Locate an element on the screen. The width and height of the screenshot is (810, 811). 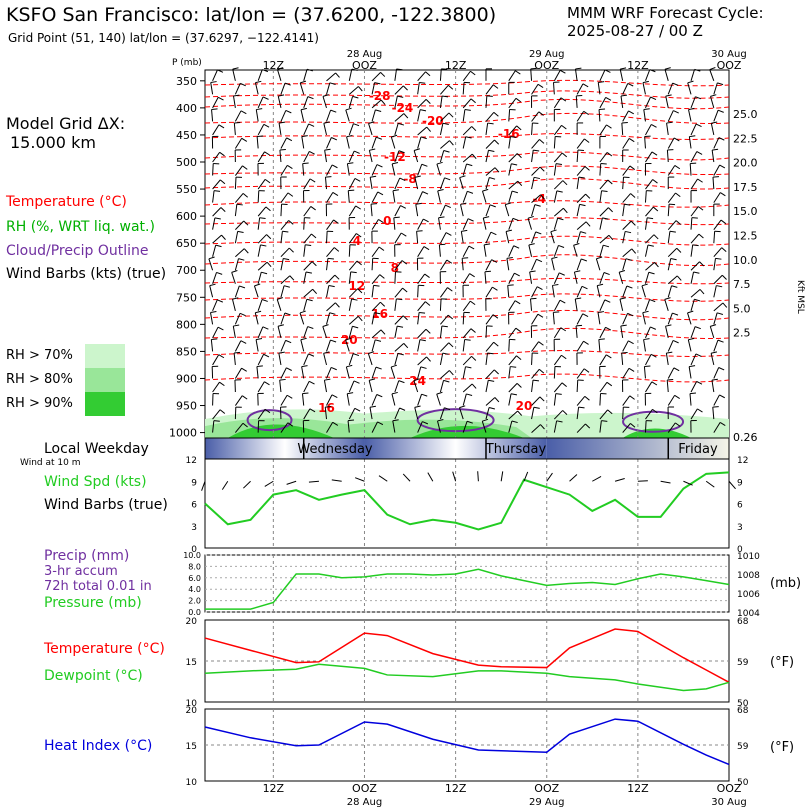
pressure-tick-label: 1000 is located at coordinates (183, 433).